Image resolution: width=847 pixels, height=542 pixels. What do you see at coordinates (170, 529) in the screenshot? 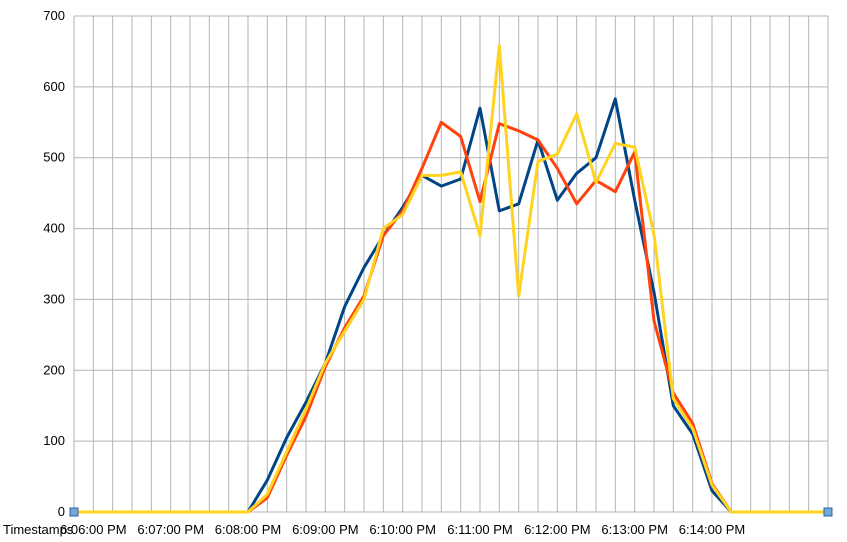
I see `x-tick-label: 6:07:00 PM` at bounding box center [170, 529].